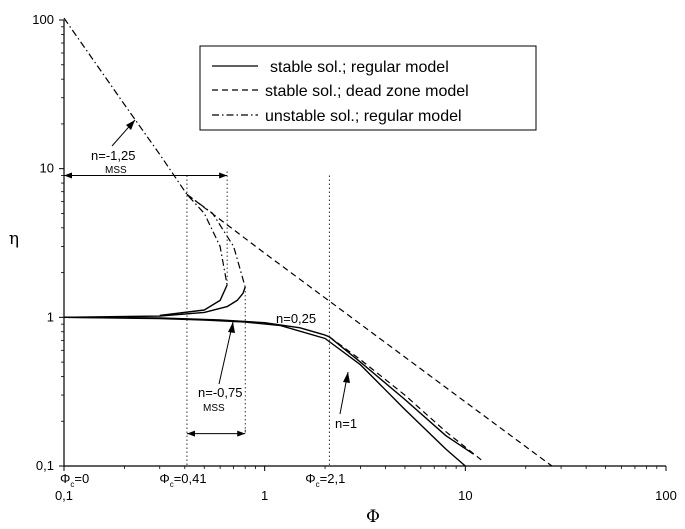  I want to click on y-axis-title: η, so click(14, 239).